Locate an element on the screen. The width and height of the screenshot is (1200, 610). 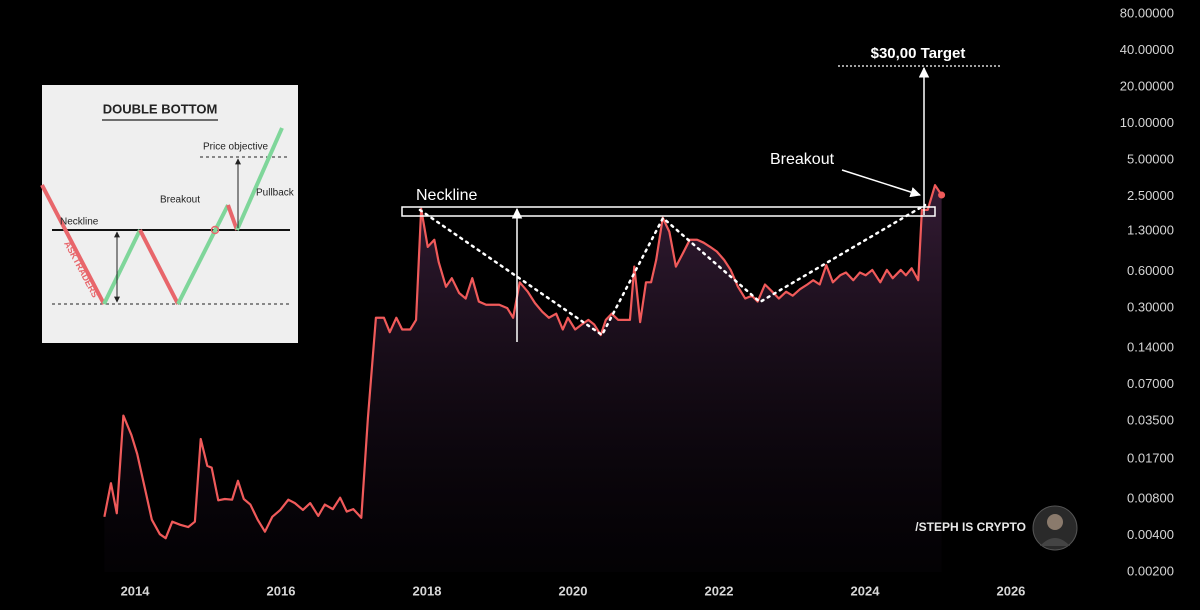
y-tick-label: 5.00000 is located at coordinates (1150, 158).